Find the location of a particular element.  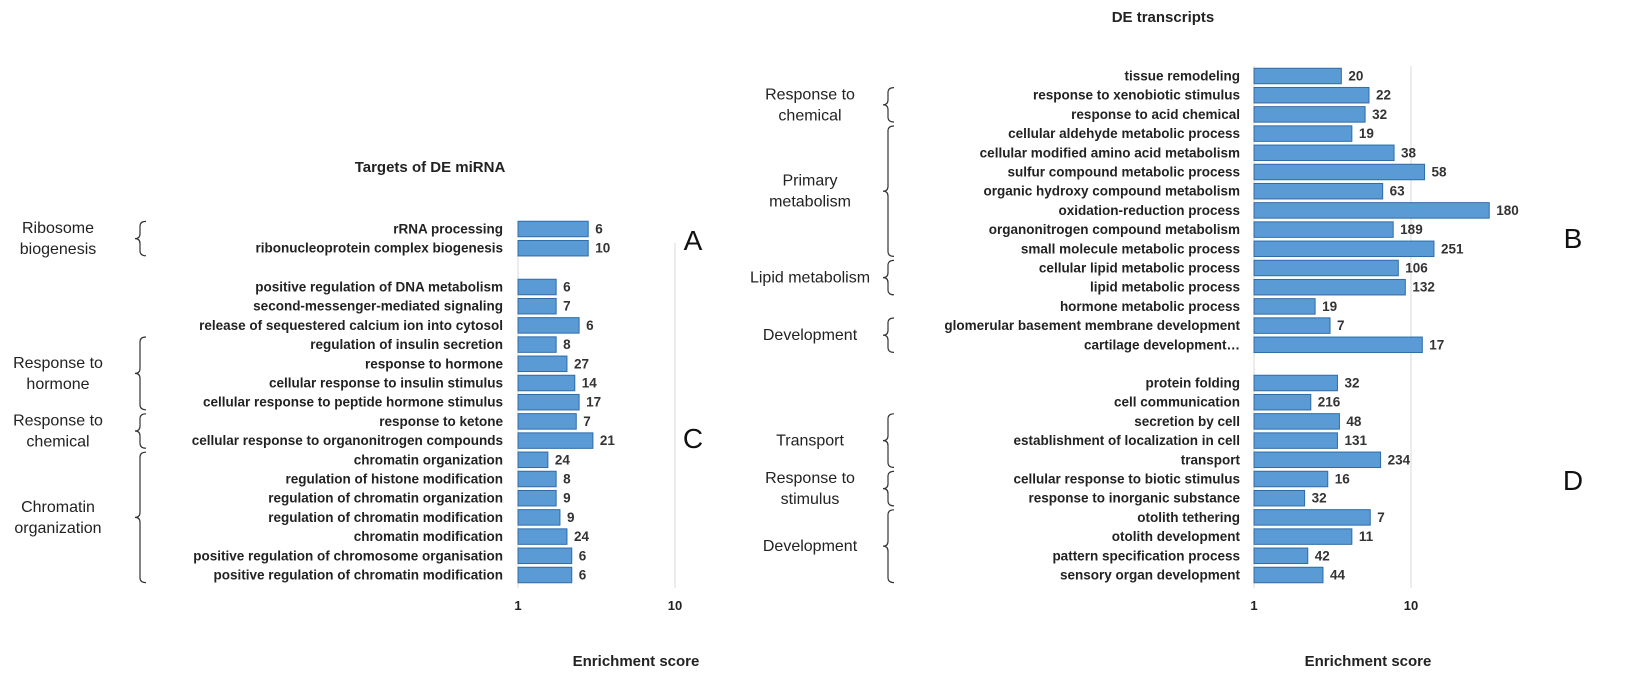

category-label: cellular response to biotic stimulus is located at coordinates (1126, 479).